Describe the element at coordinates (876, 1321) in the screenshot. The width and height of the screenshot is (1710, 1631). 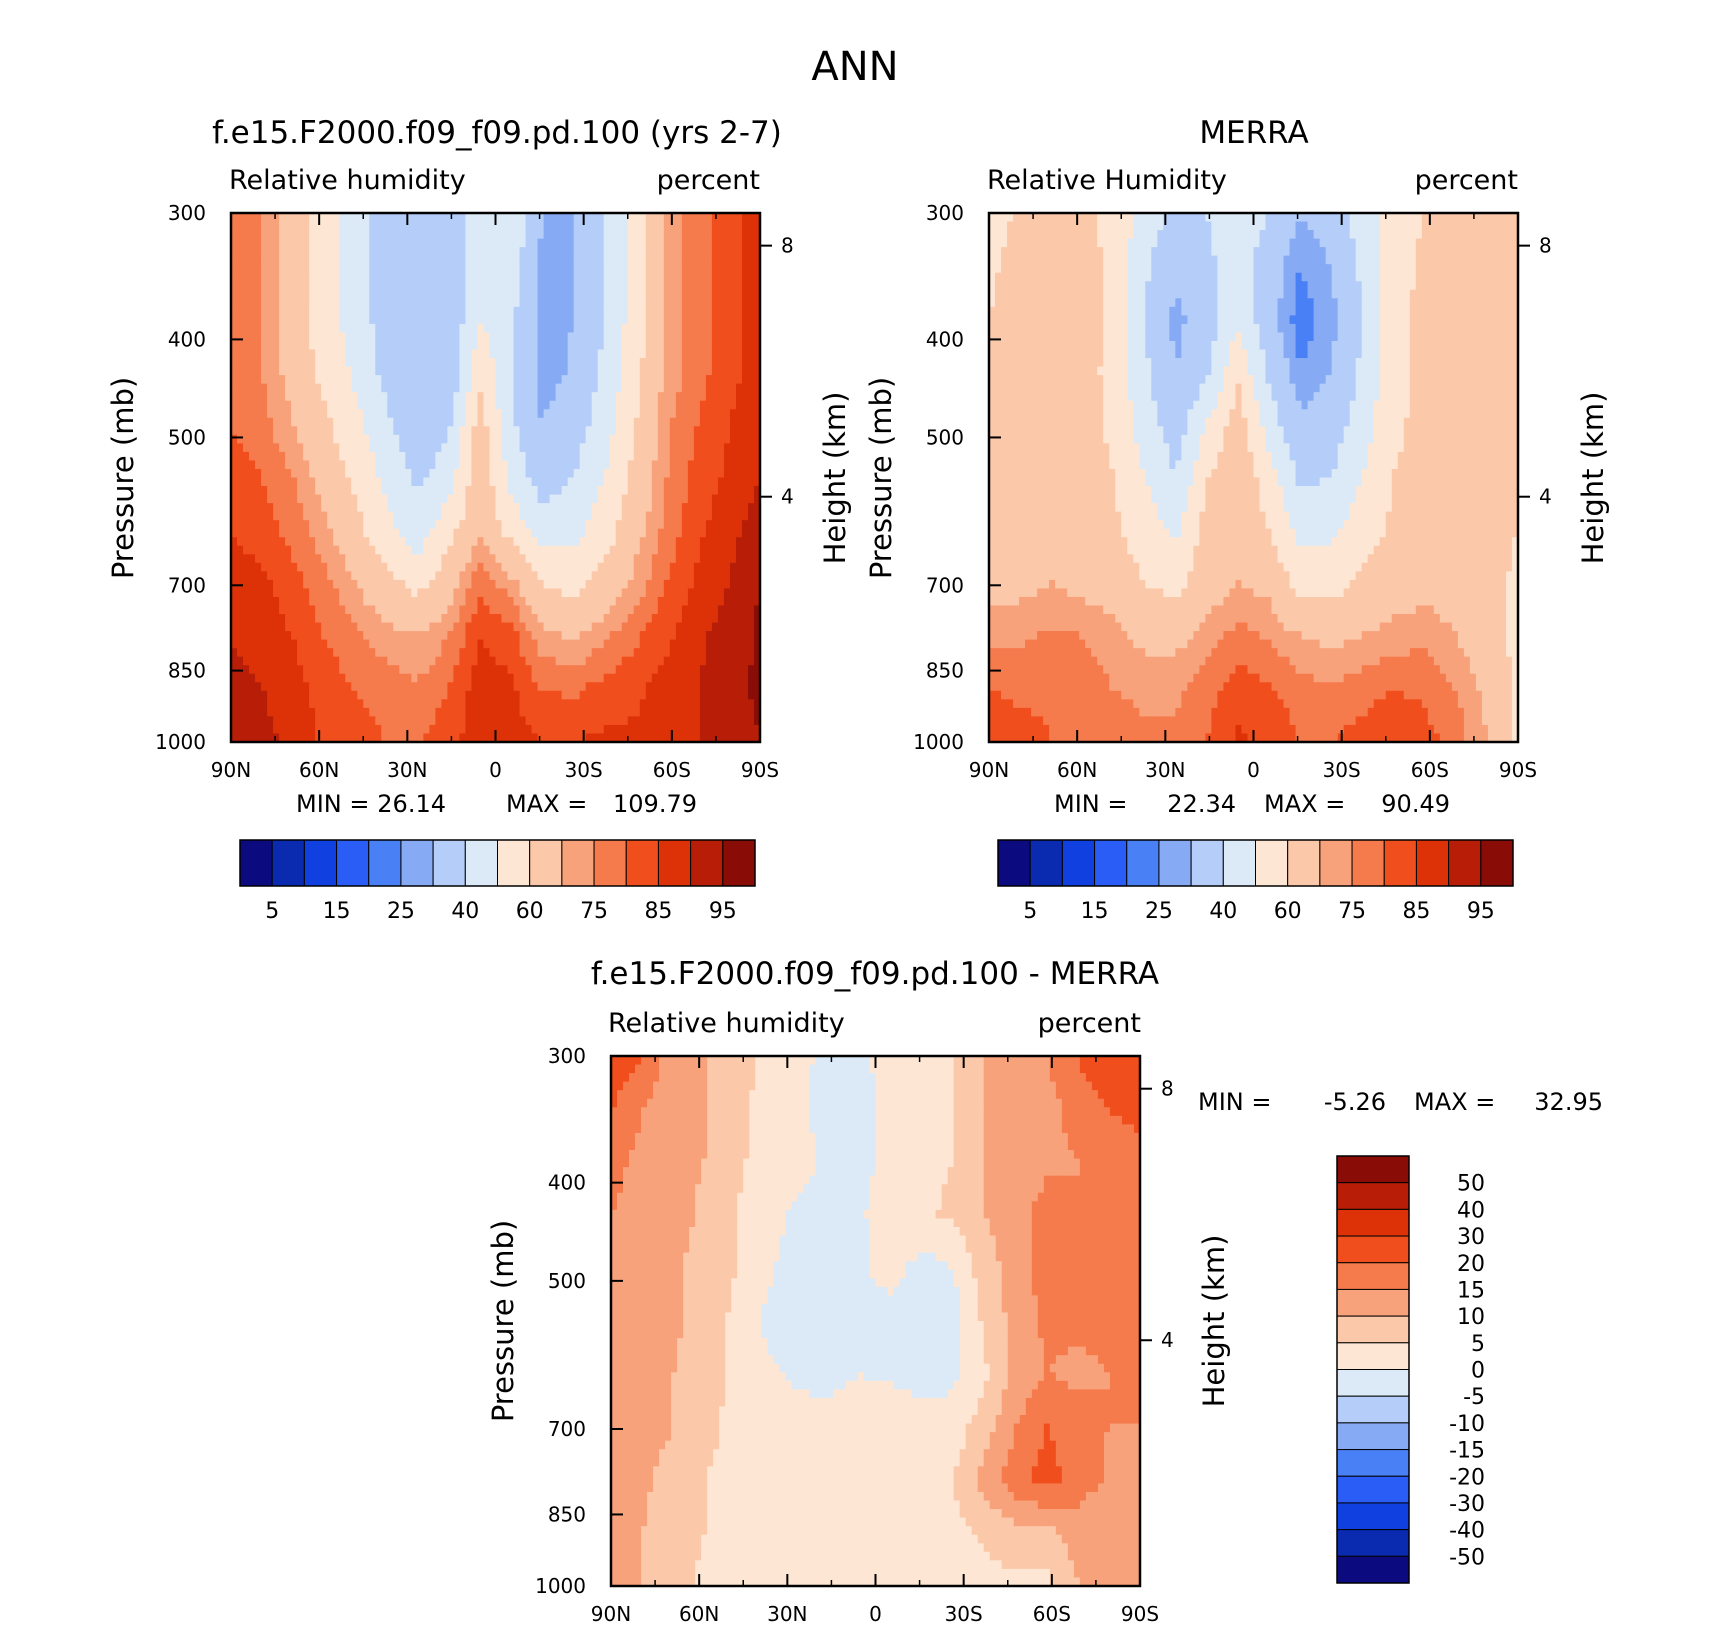
I see `panel-difference-field` at that location.